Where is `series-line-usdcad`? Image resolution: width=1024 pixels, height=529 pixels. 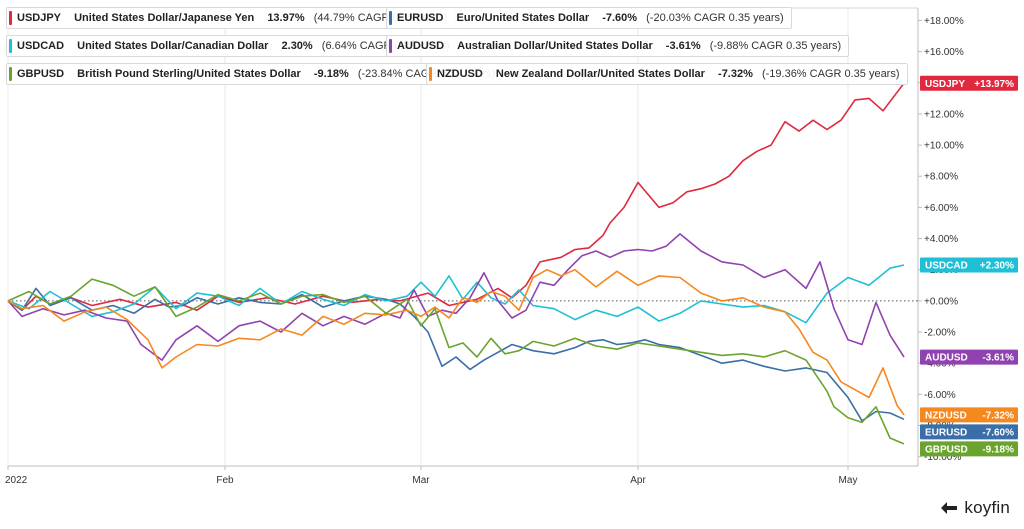 series-line-usdcad is located at coordinates (456, 294).